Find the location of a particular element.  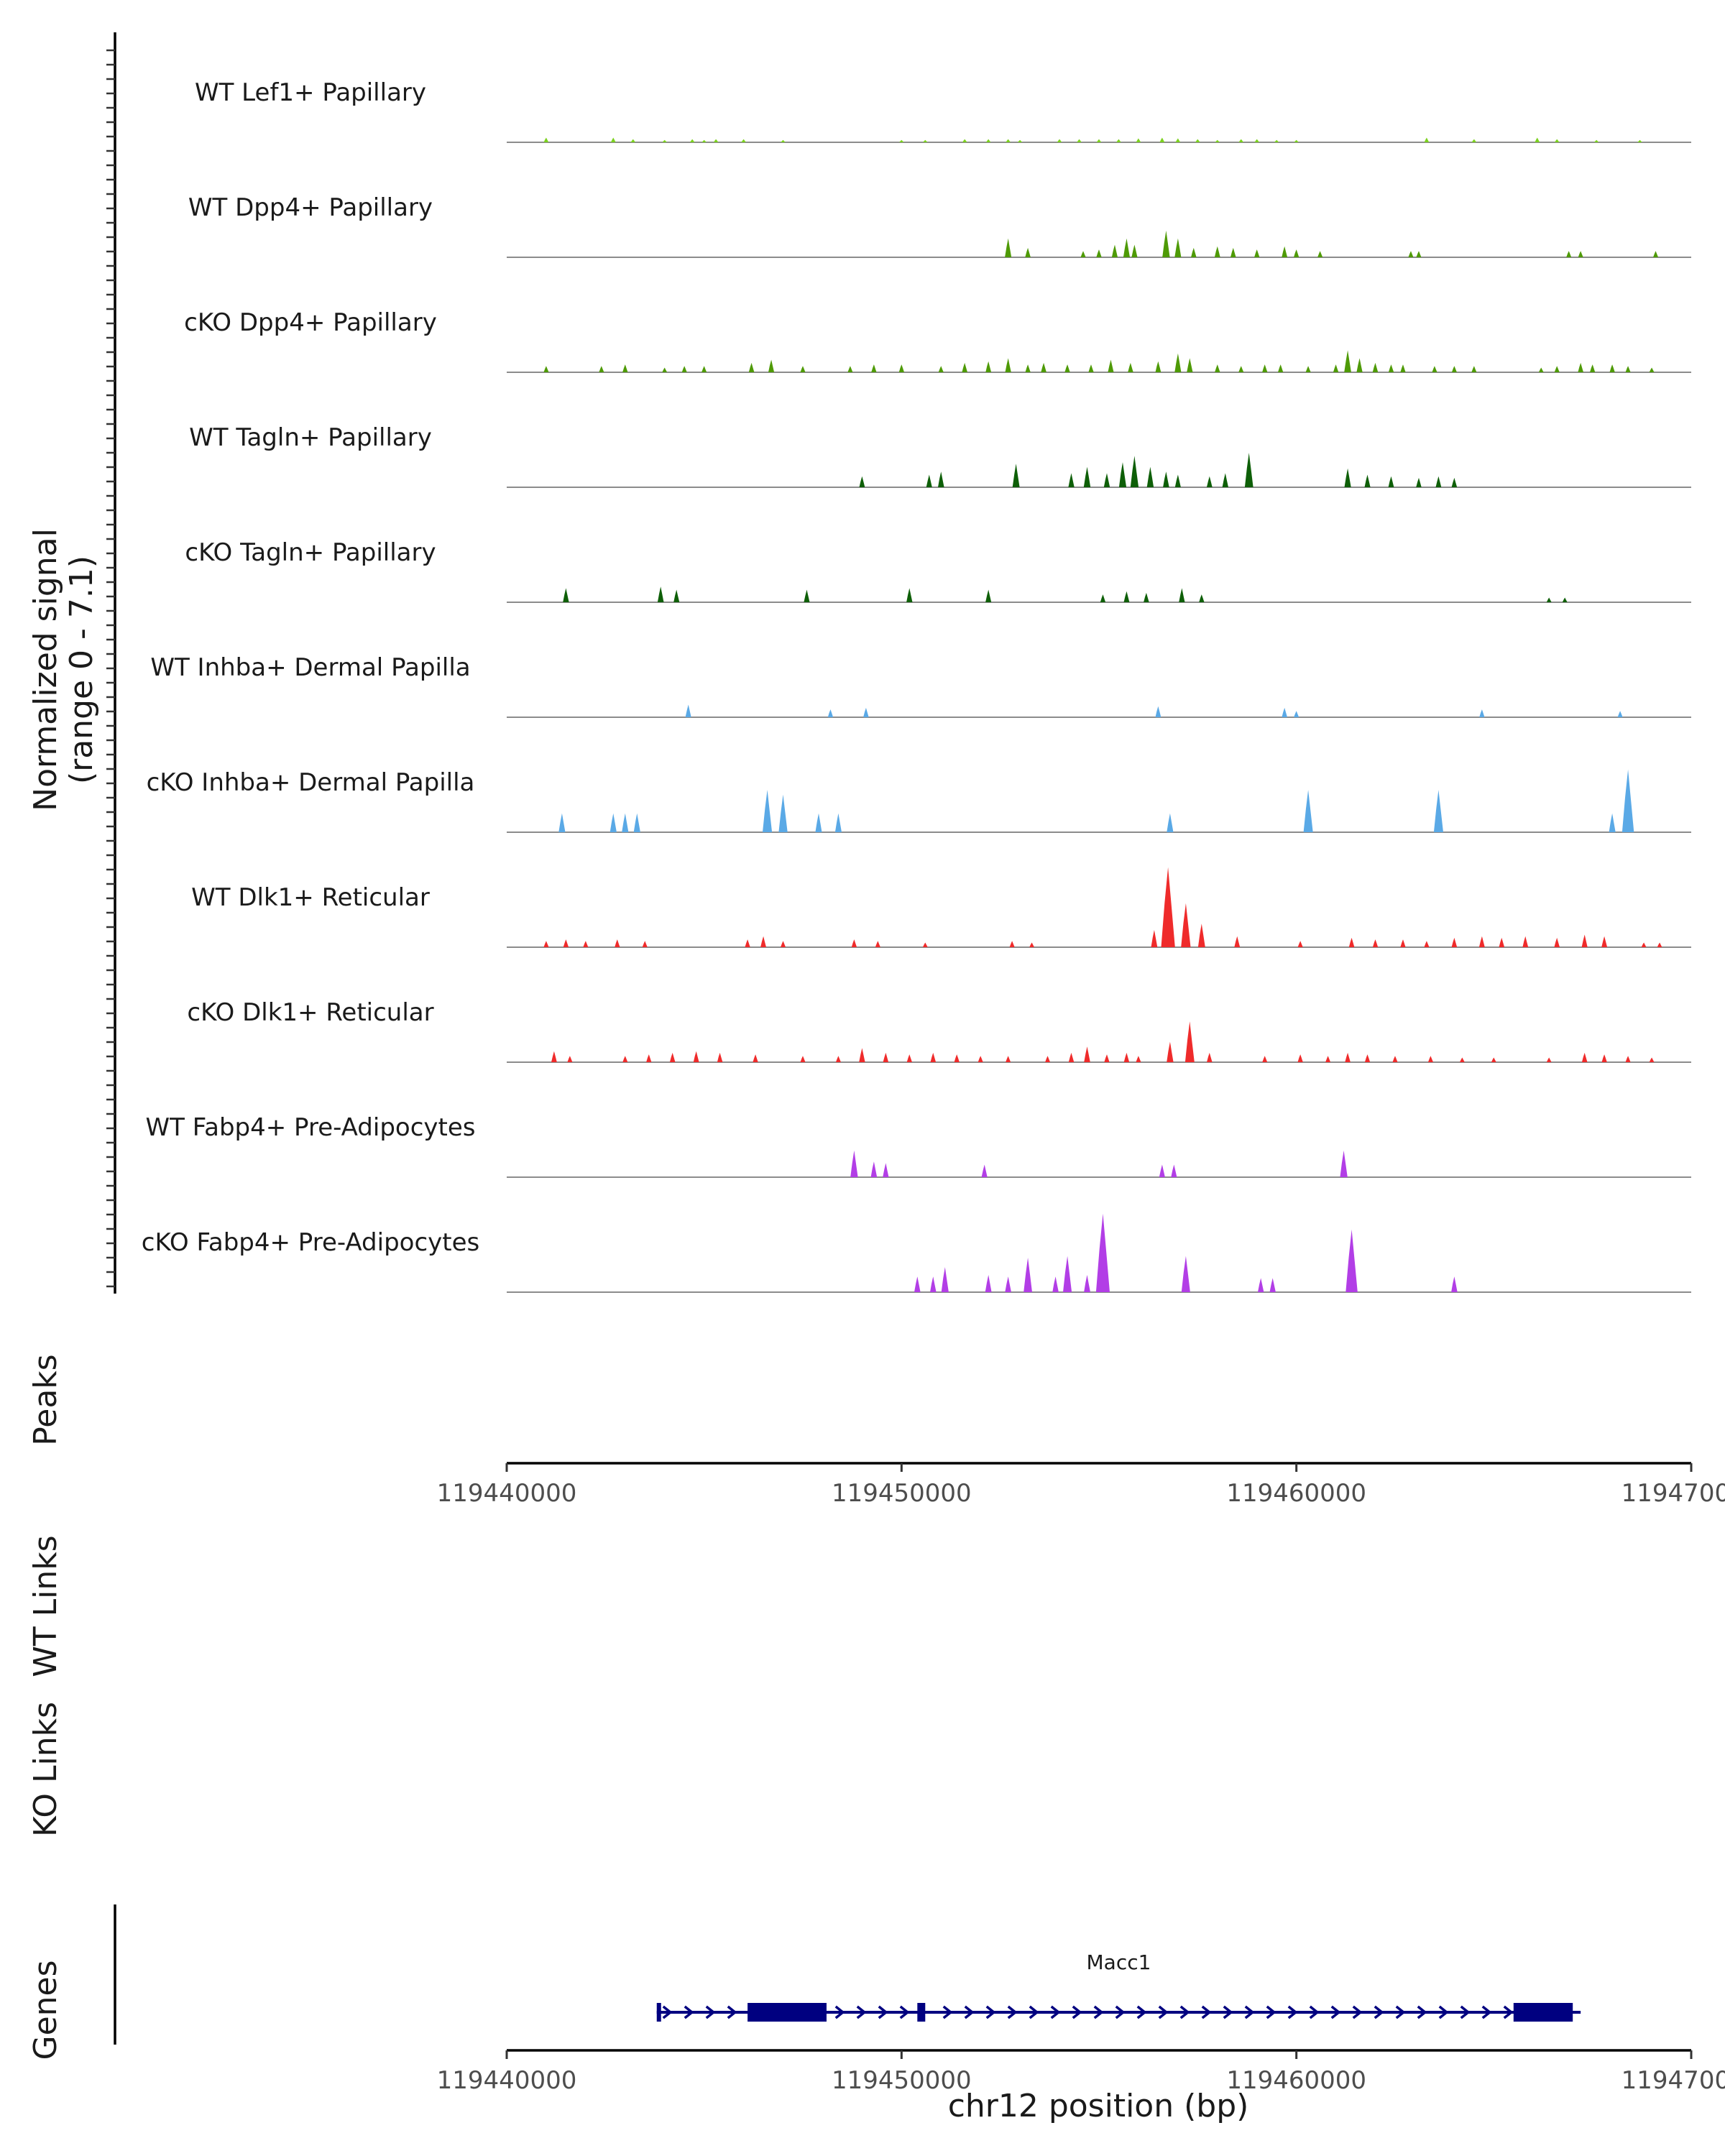

track-label: cKO Dlk1+ Reticular is located at coordinates (310, 1013).